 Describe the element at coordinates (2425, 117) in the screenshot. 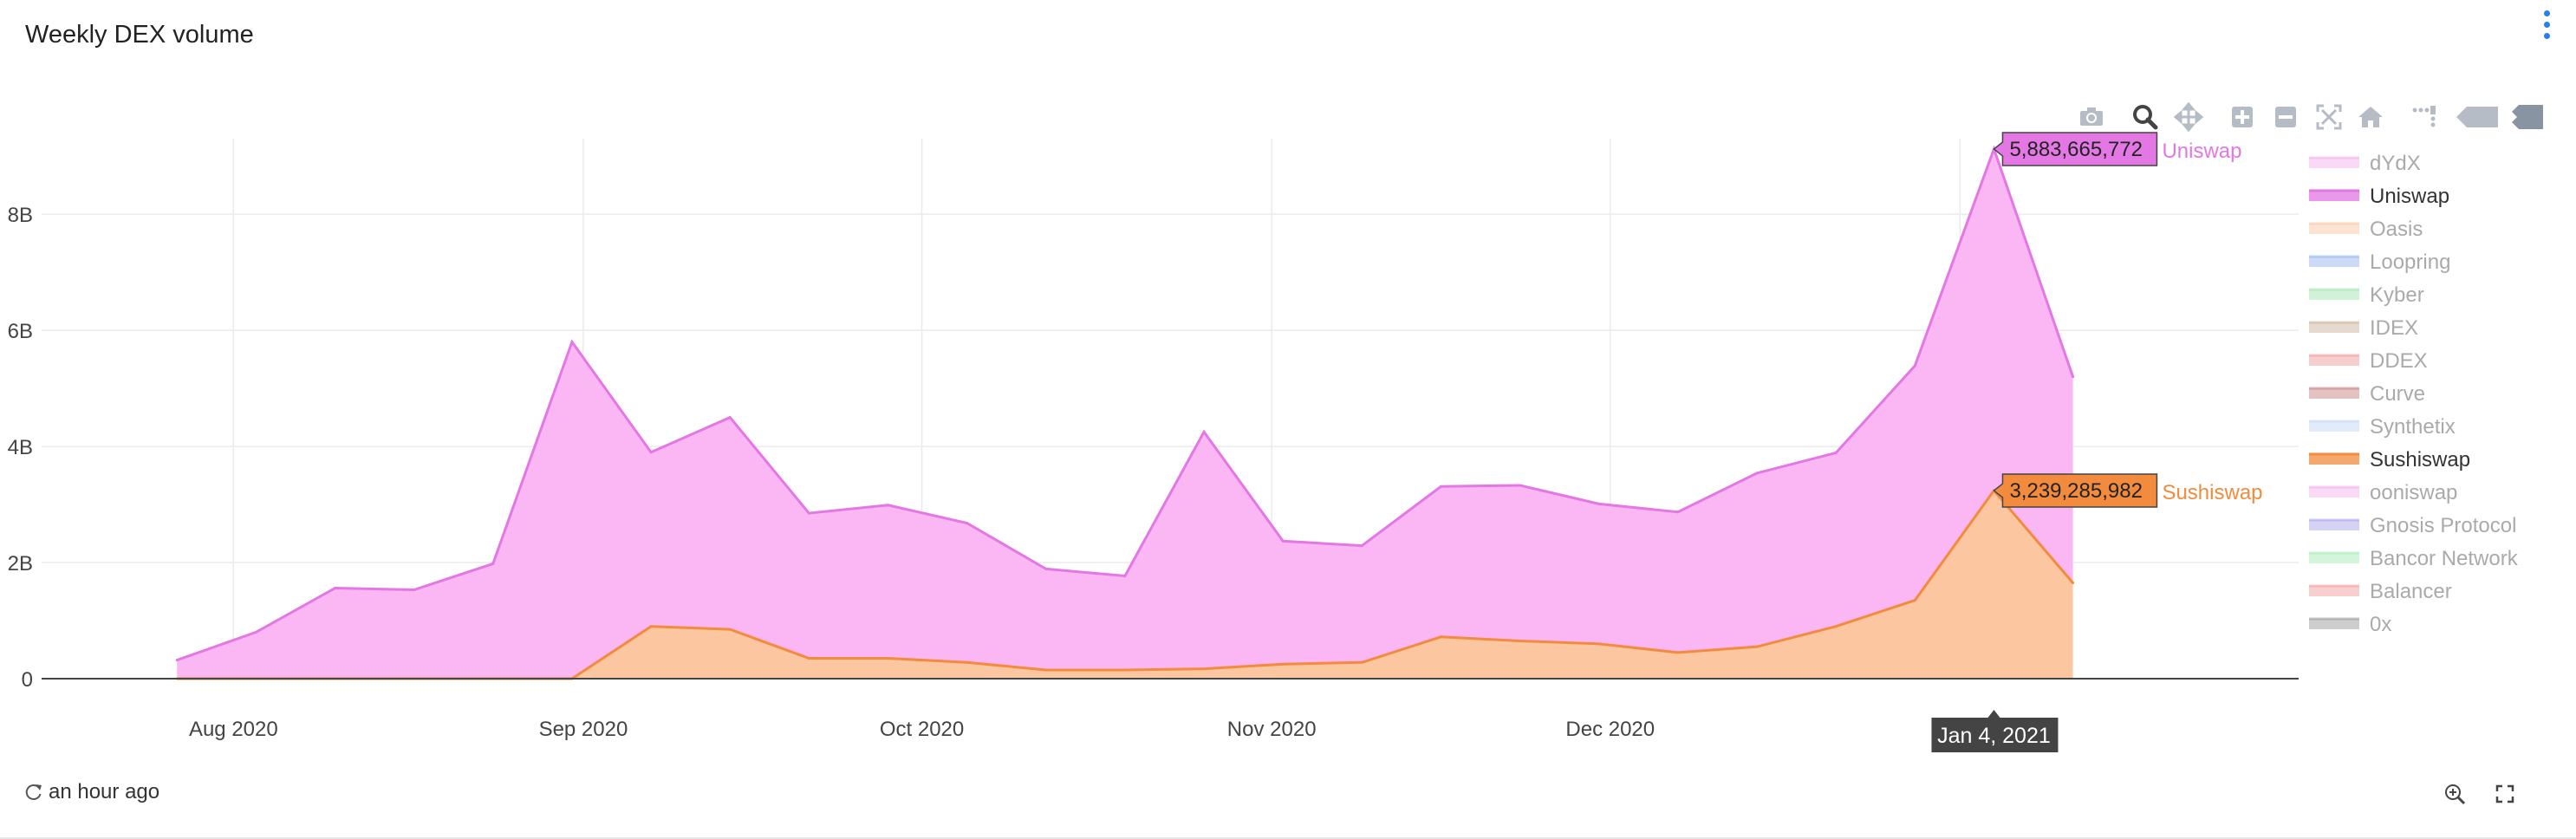

I see `spike-lines-icon` at that location.